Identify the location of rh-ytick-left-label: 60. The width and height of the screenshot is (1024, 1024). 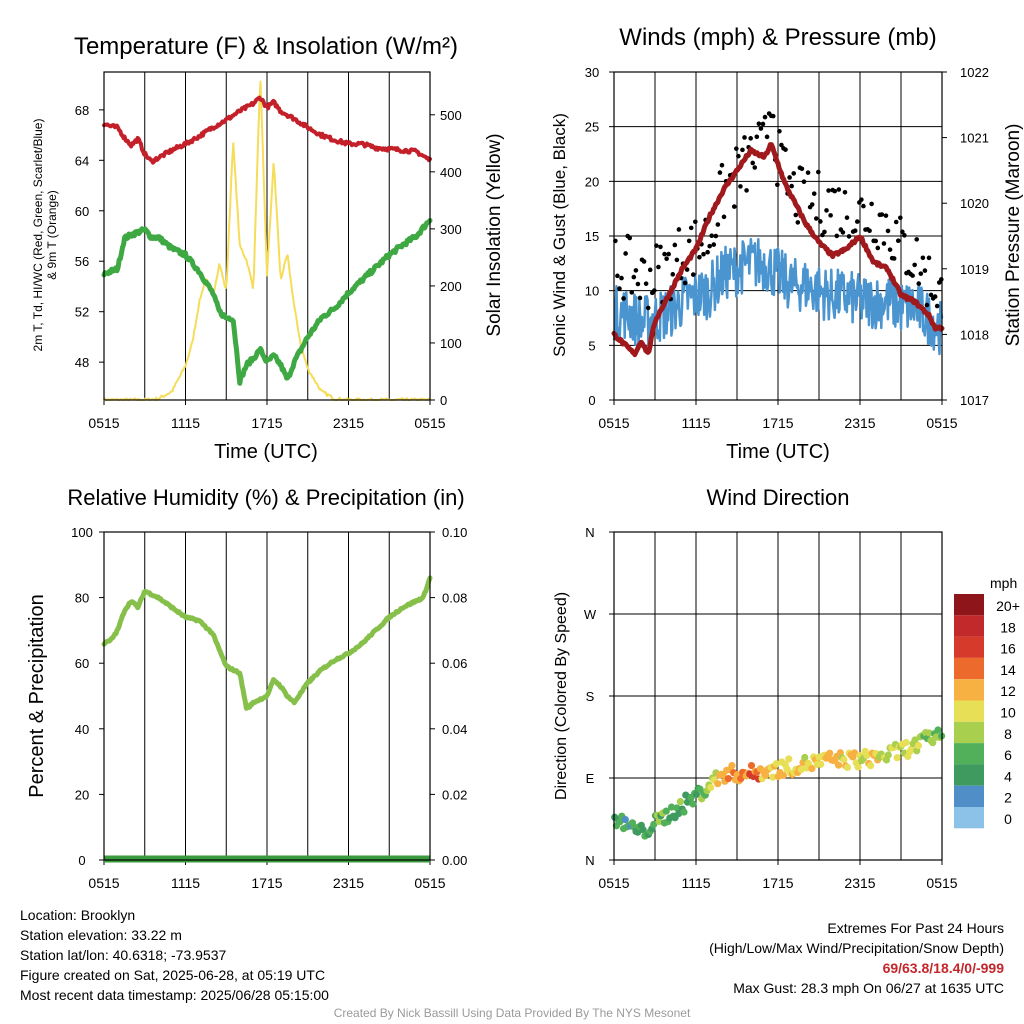
(82, 663).